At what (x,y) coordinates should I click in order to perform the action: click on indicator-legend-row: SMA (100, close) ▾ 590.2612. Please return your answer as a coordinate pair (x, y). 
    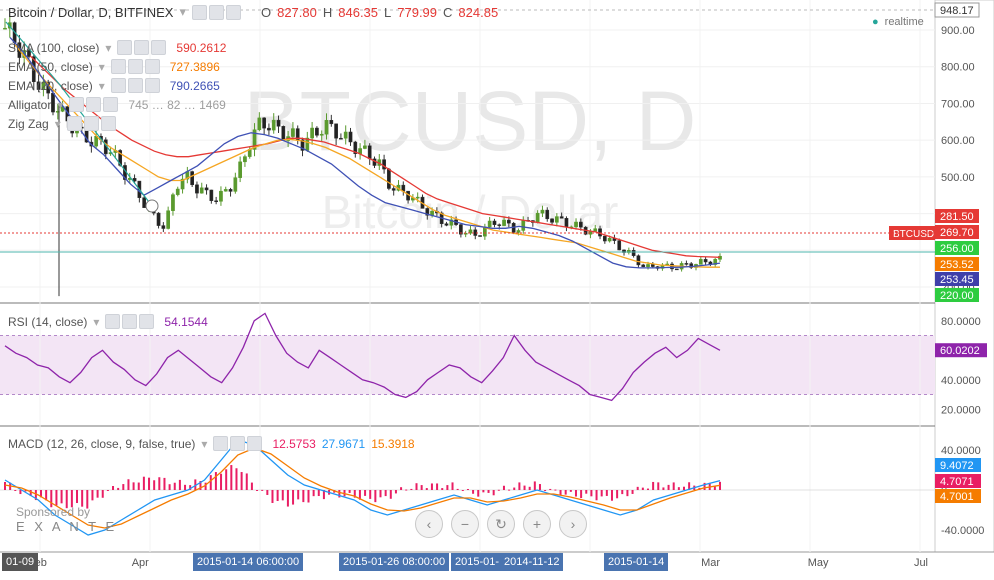
    Looking at the image, I should click on (117, 47).